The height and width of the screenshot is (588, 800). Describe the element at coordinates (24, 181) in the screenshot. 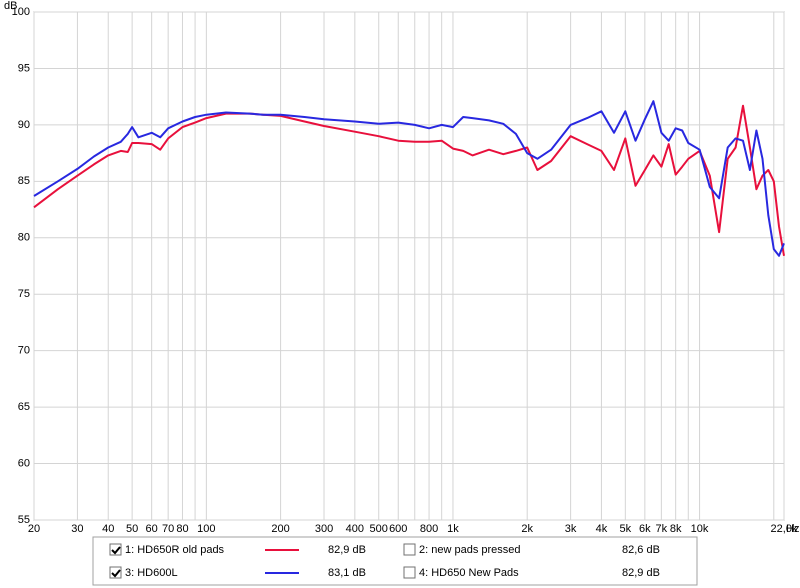

I see `y-tick-label: 85` at that location.